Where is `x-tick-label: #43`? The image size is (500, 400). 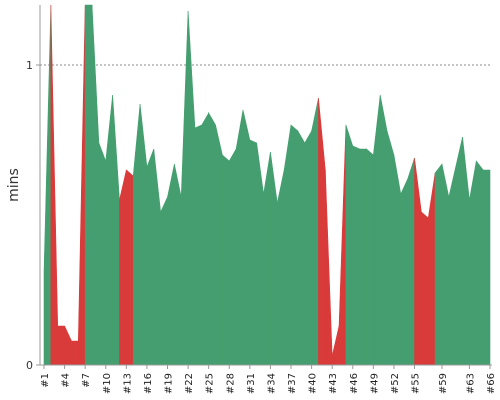 x-tick-label: #43 is located at coordinates (333, 383).